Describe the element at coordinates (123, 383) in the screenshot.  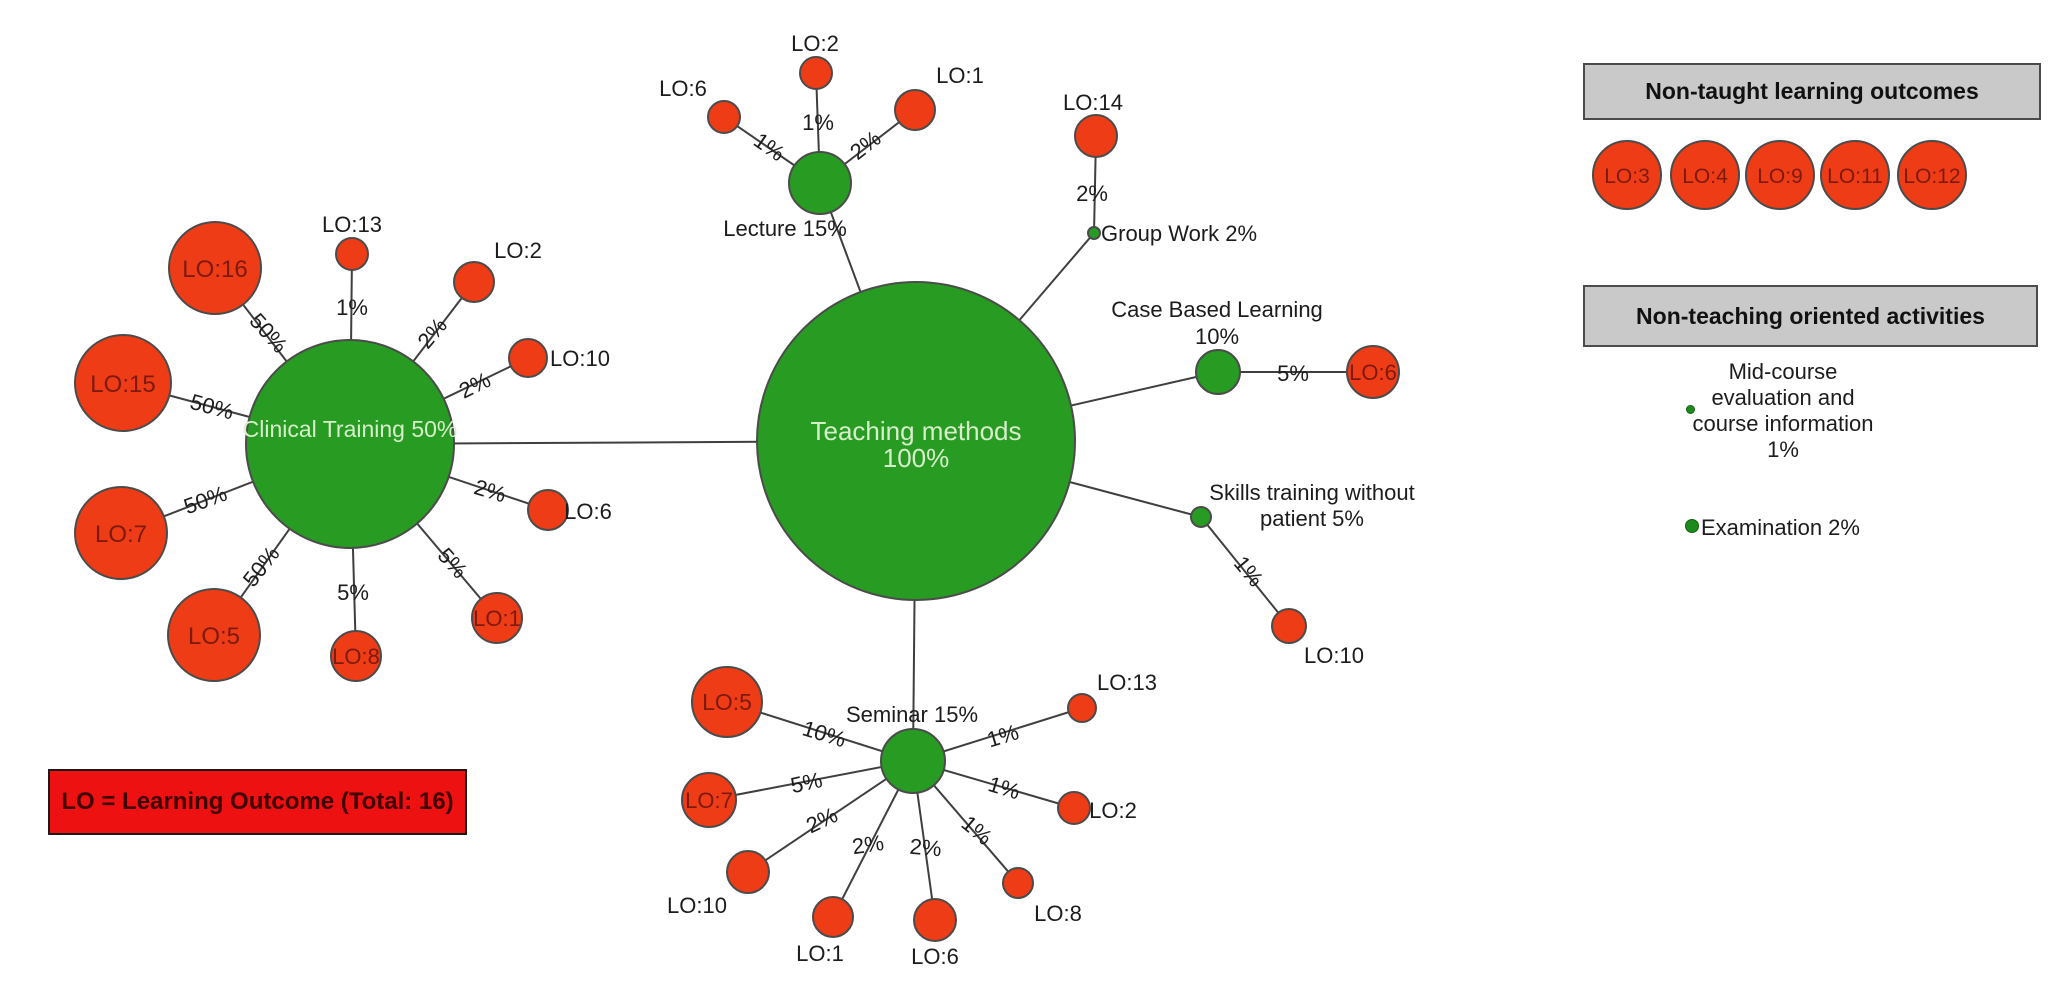
I see `node-cl_lo15` at that location.